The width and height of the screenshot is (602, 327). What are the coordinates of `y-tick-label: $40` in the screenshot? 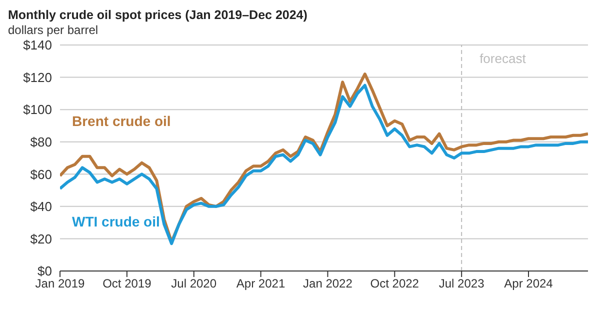 It's located at (41, 206).